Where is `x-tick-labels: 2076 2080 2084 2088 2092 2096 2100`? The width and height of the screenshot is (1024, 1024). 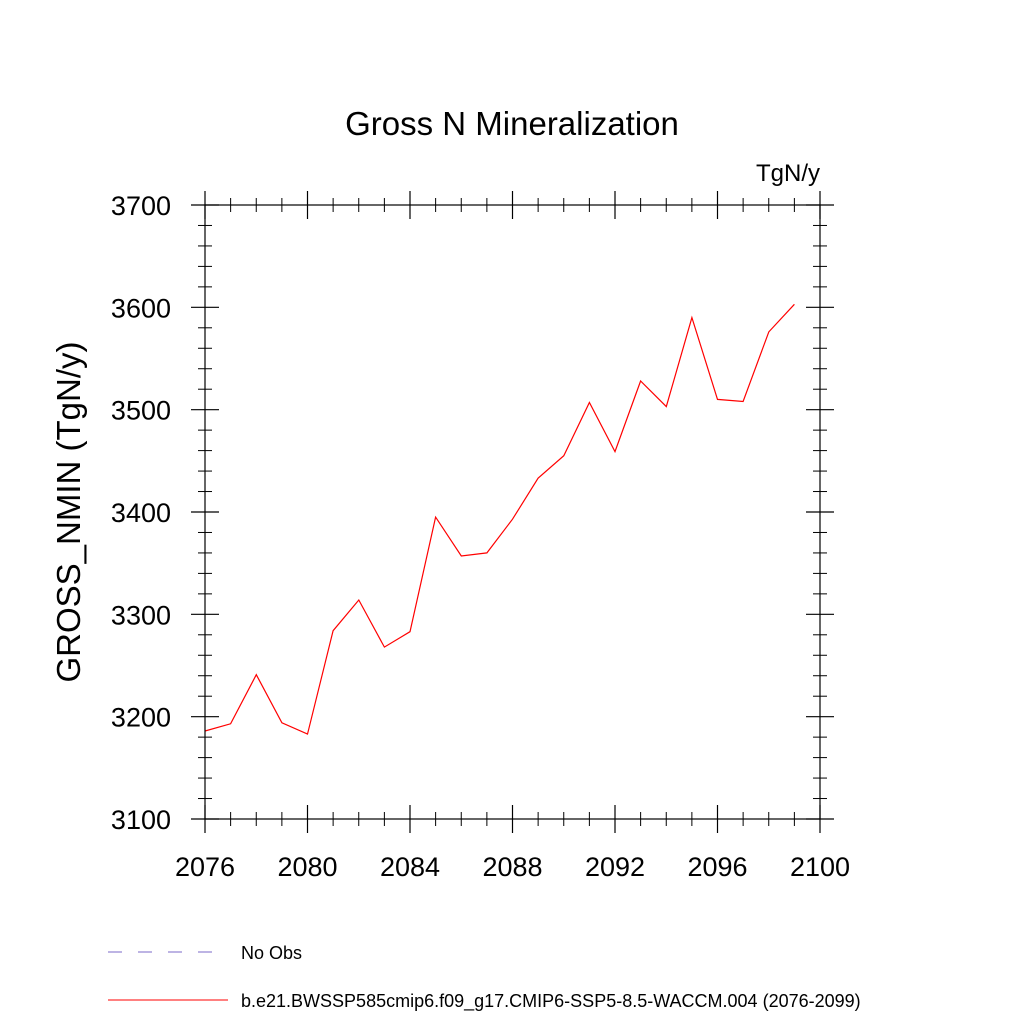
x-tick-labels: 2076 2080 2084 2088 2092 2096 2100 is located at coordinates (512, 867).